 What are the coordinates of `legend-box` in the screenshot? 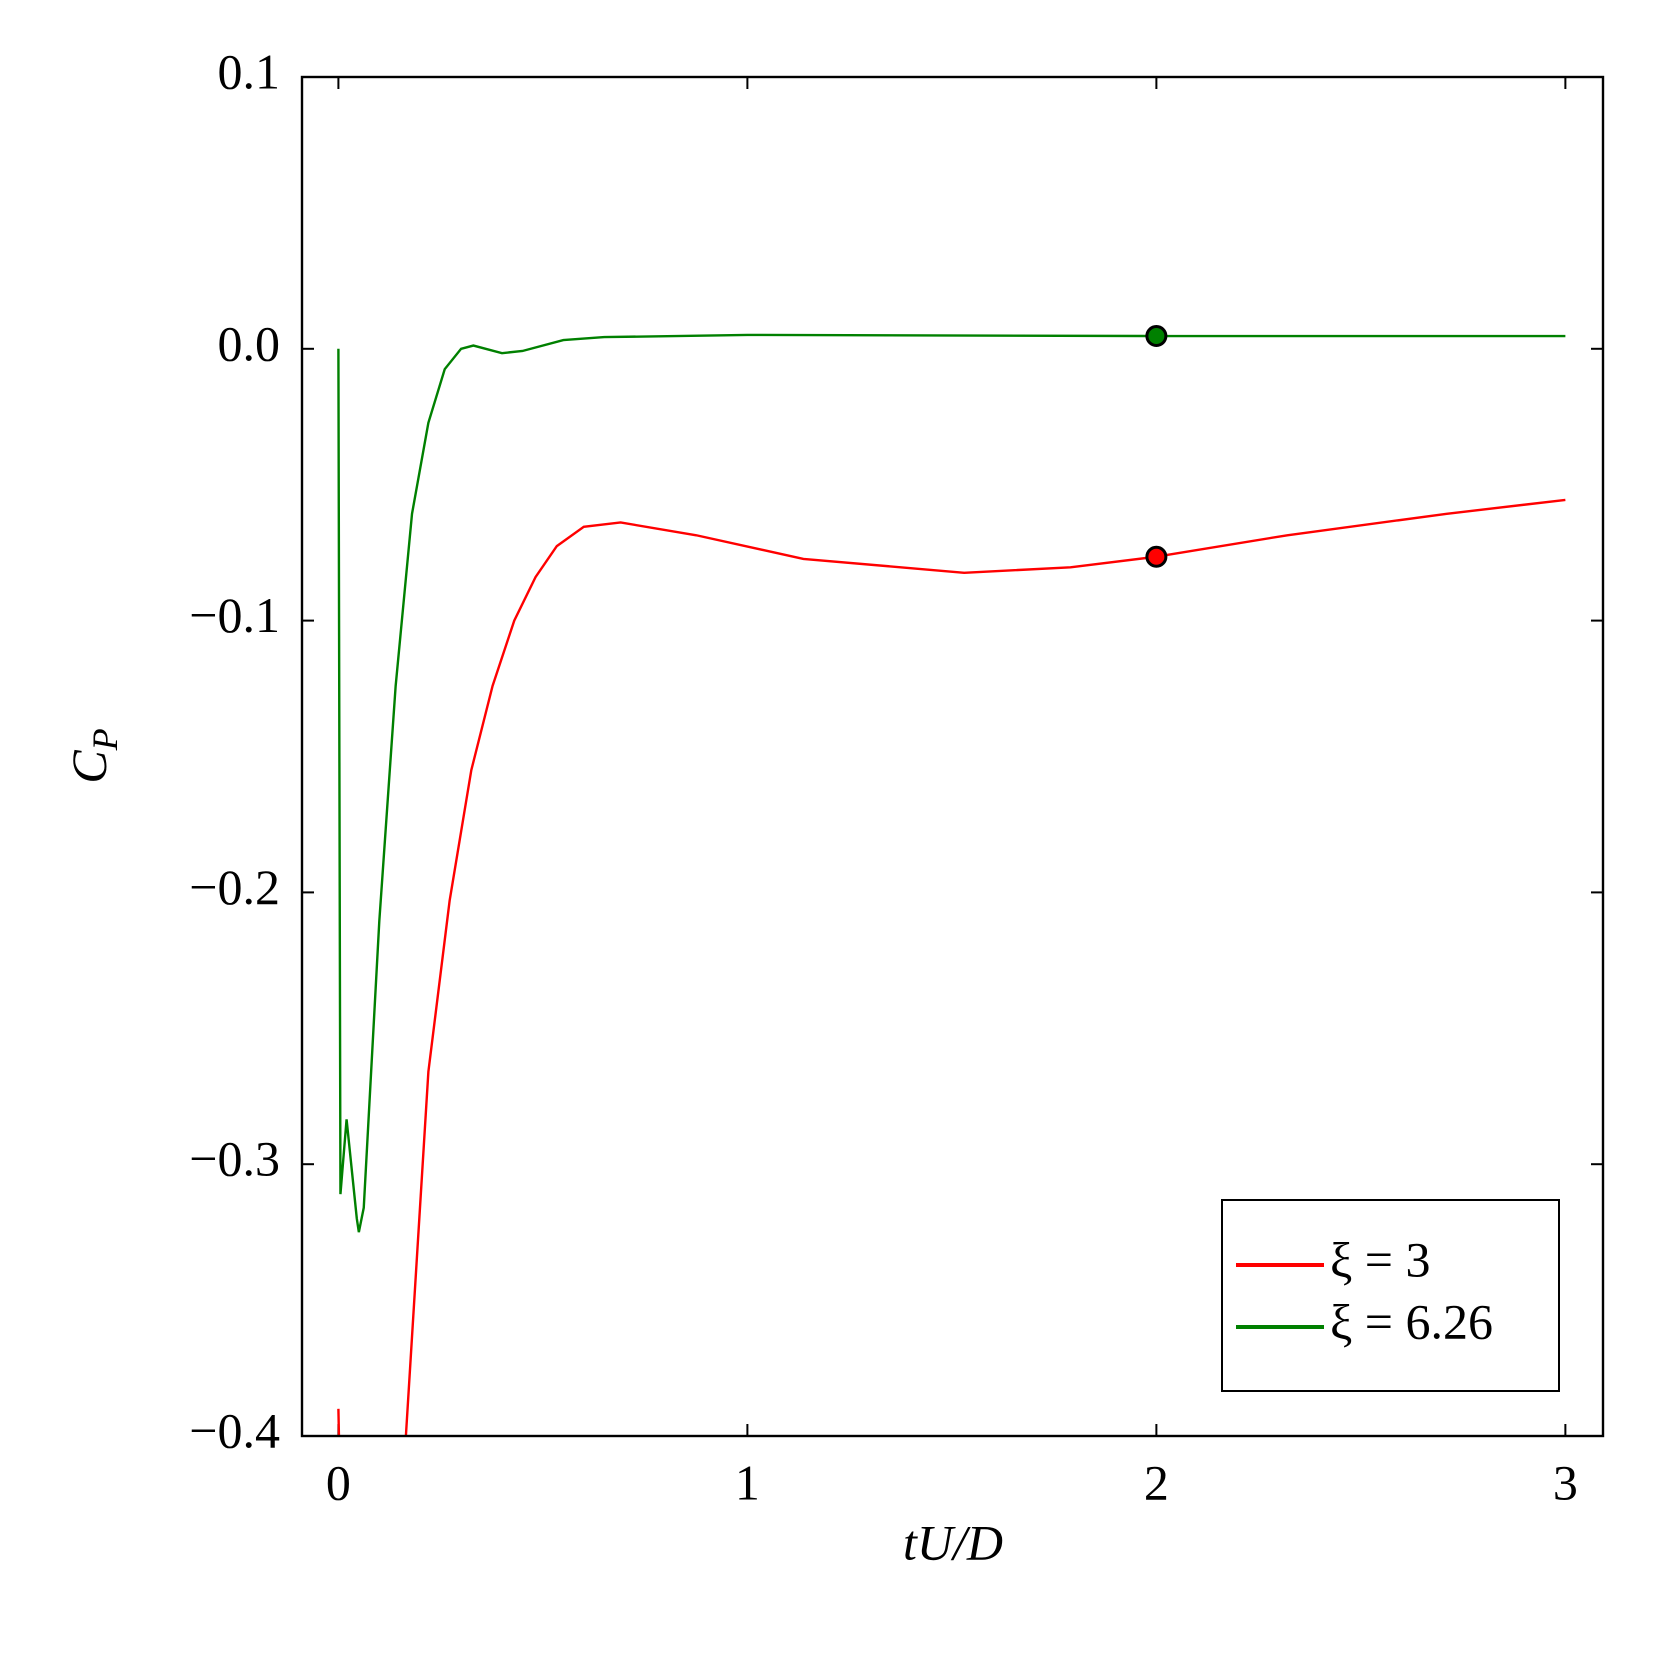 It's located at (1390, 1295).